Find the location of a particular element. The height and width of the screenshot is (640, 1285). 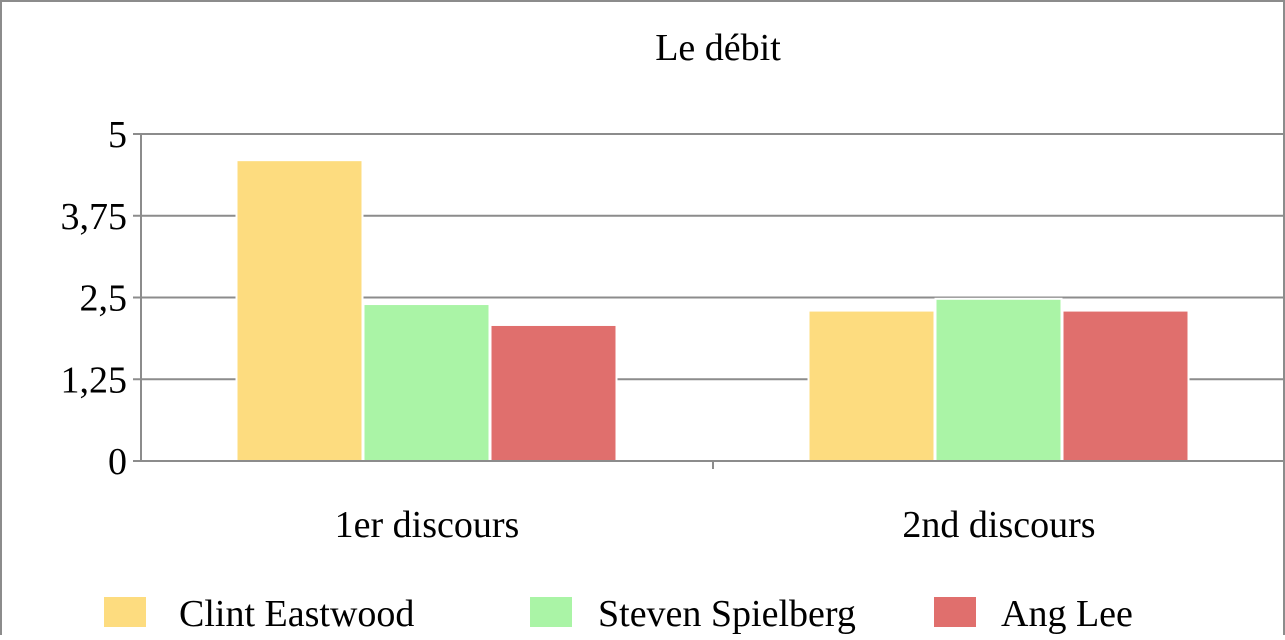

legend-label: Clint Eastwood is located at coordinates (296, 614).